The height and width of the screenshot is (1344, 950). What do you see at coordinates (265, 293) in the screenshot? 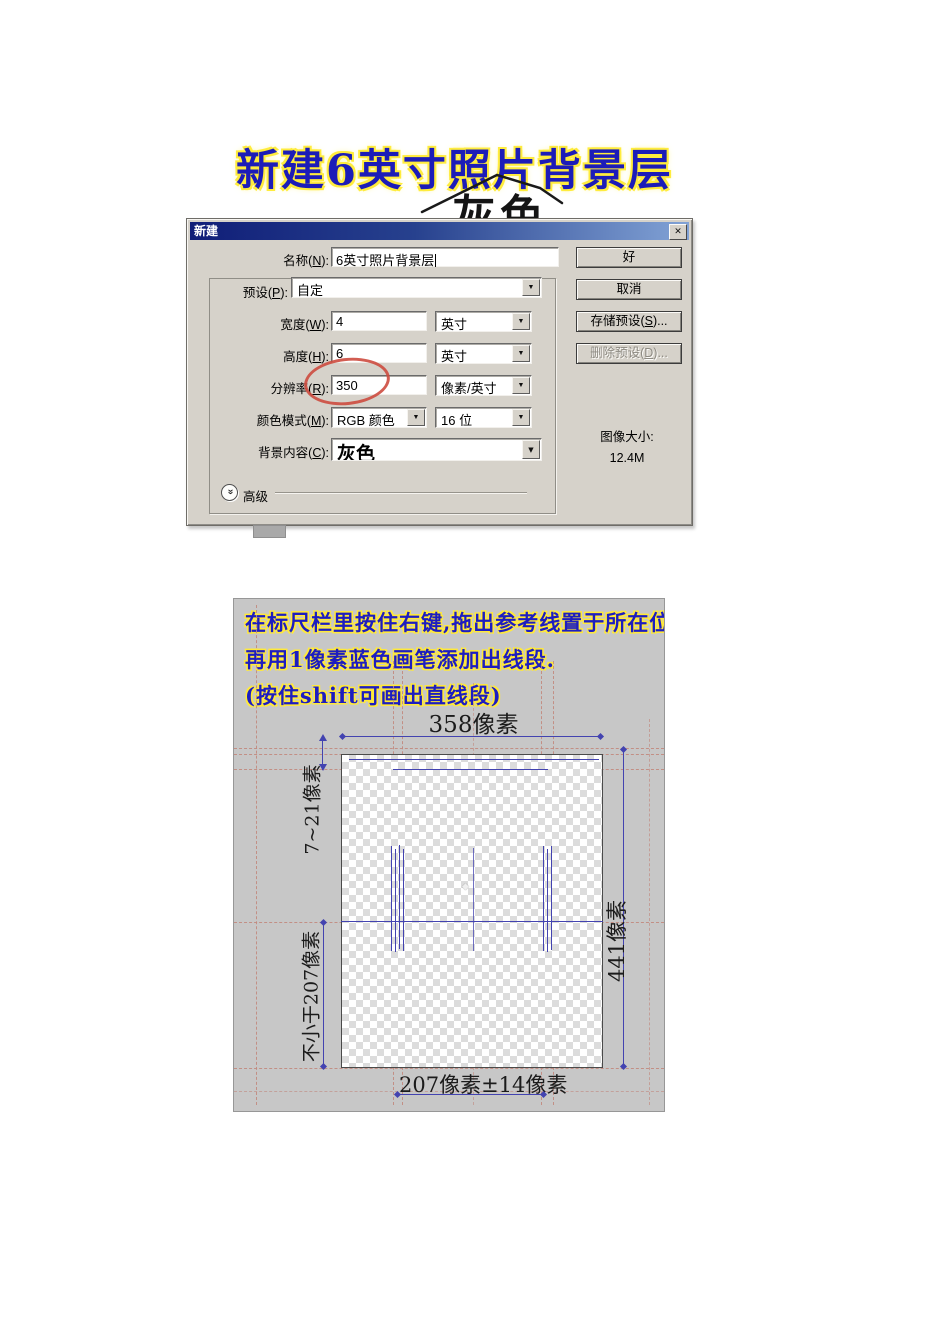
I see `preset-label: 预设(P):` at bounding box center [265, 293].